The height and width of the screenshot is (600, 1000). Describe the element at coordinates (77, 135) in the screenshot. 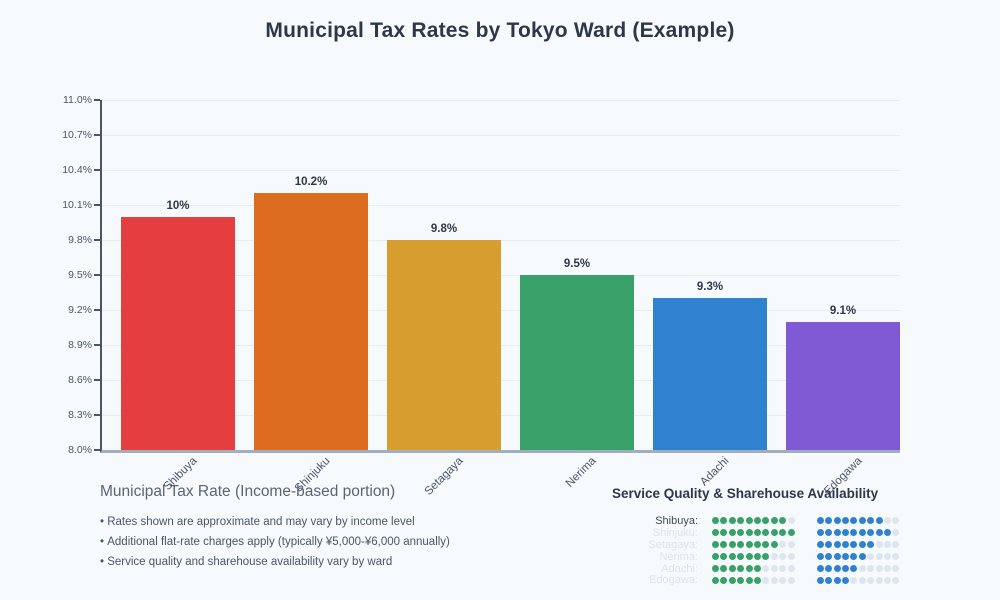

I see `y-tick-label: 10.7%` at that location.